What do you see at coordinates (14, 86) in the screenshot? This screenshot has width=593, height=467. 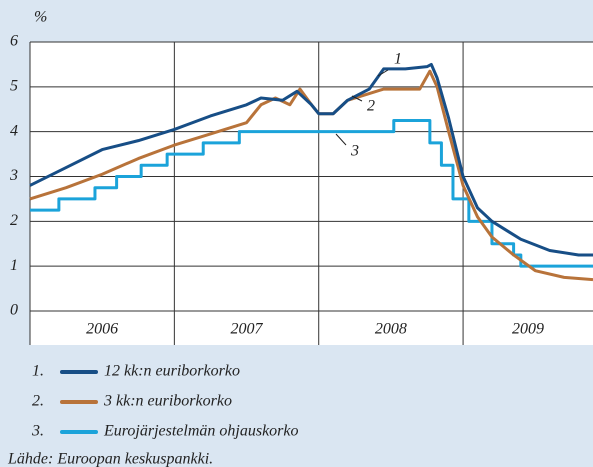 I see `y-tick-label: 5` at bounding box center [14, 86].